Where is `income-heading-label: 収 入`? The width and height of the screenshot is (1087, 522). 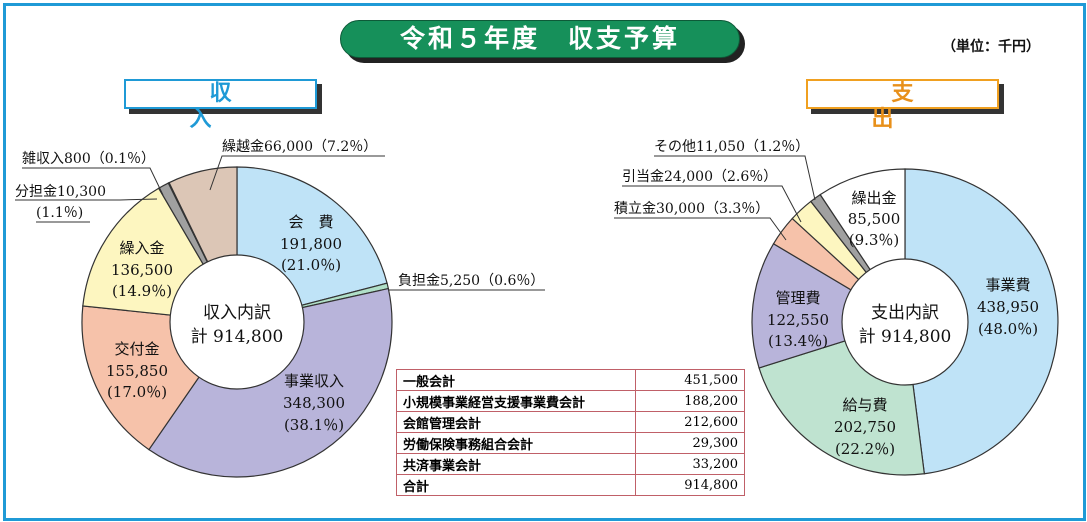
income-heading-label: 収 入 is located at coordinates (240, 105).